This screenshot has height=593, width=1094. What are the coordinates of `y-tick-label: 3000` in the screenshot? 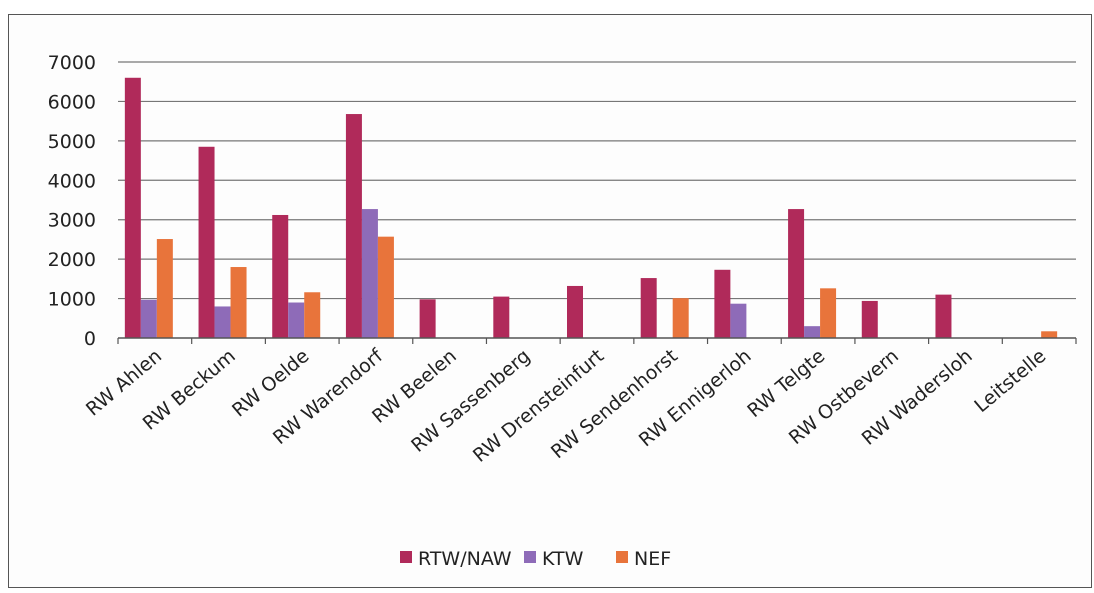 It's located at (72, 221).